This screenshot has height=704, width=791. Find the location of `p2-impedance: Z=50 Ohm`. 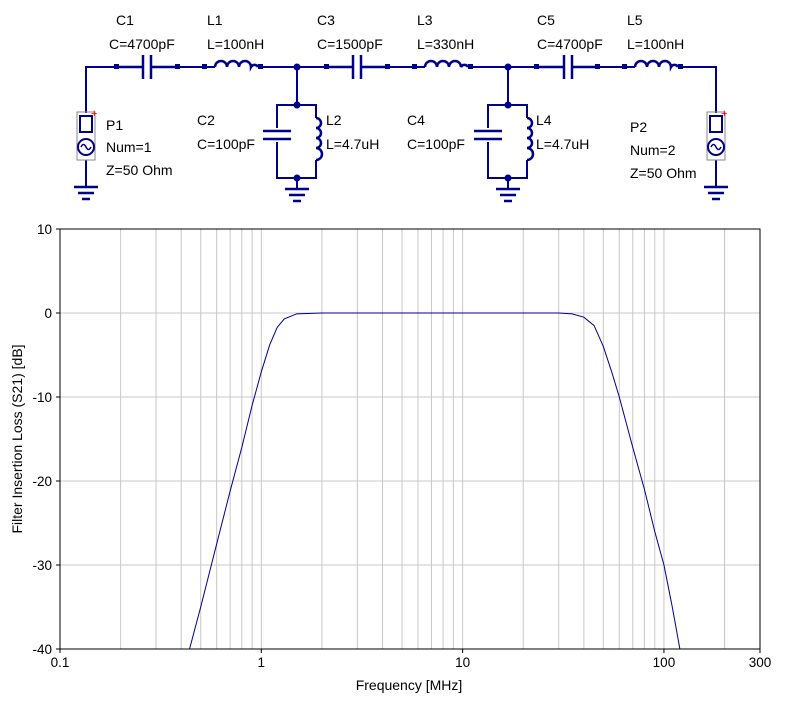

p2-impedance: Z=50 Ohm is located at coordinates (663, 173).